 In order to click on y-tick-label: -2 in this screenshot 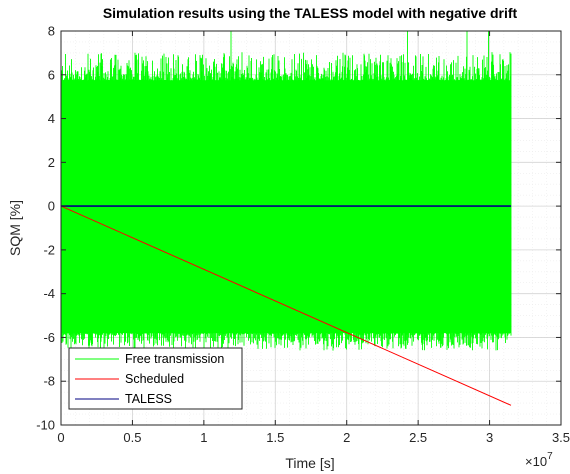, I will do `click(49, 249)`.